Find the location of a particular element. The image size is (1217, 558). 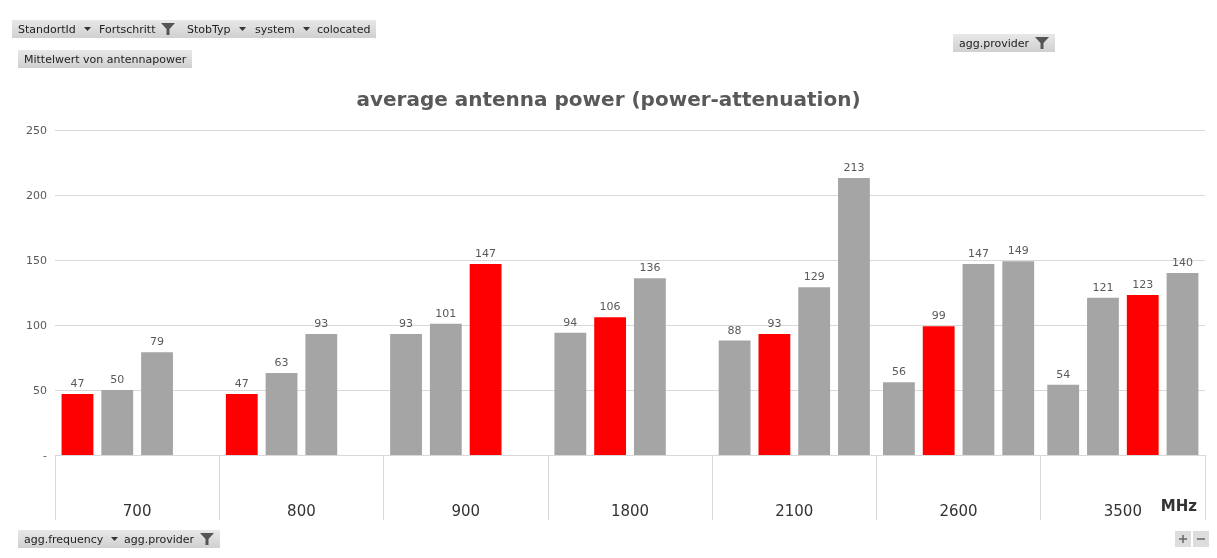

y-tick-label: 150 is located at coordinates (36, 260).